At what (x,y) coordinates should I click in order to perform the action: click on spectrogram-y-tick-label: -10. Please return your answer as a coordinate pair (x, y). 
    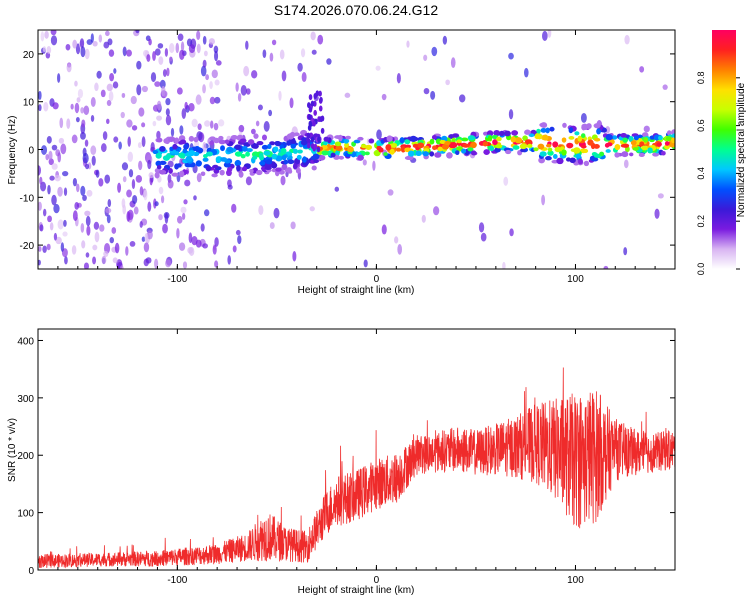
    Looking at the image, I should click on (27, 198).